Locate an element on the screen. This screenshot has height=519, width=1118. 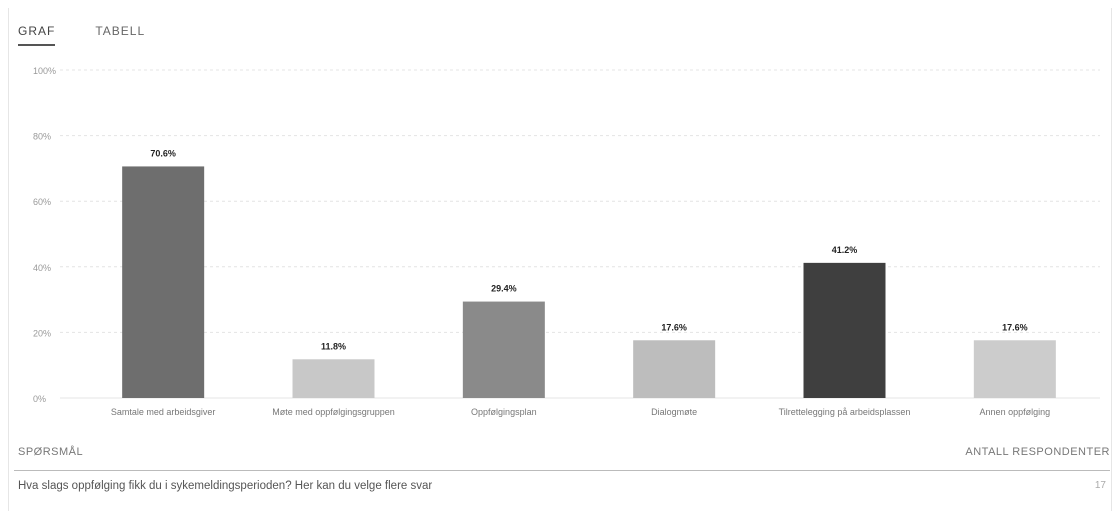
y-tick-label: 80% is located at coordinates (42, 137).